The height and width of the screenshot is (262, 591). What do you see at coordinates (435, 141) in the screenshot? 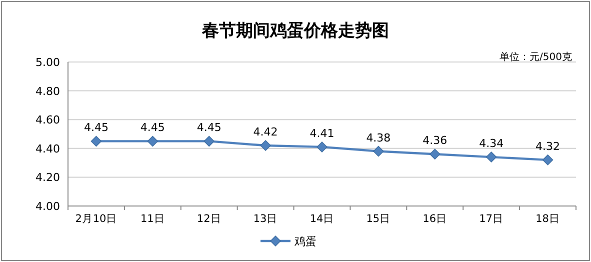
I see `data-label: 4.36` at bounding box center [435, 141].